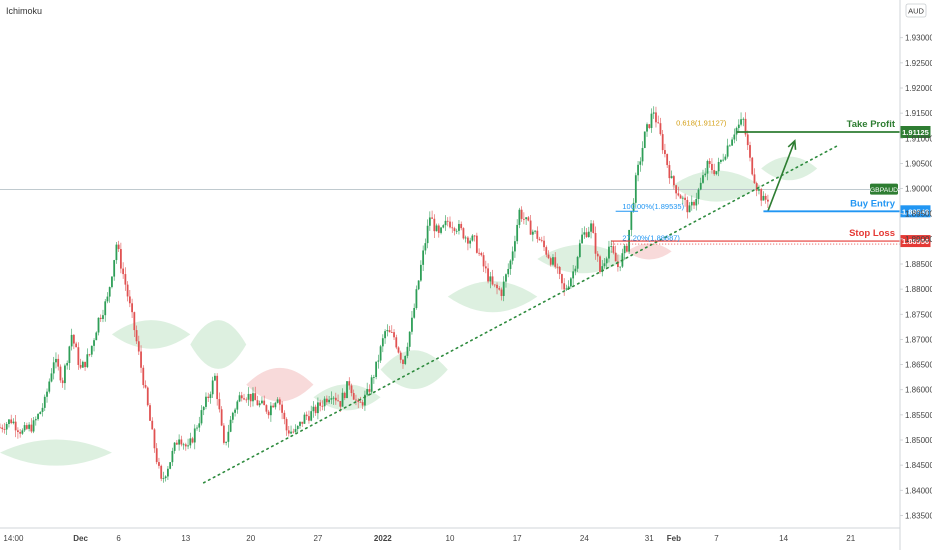  I want to click on y-tick-label: 1.92000, so click(918, 88).